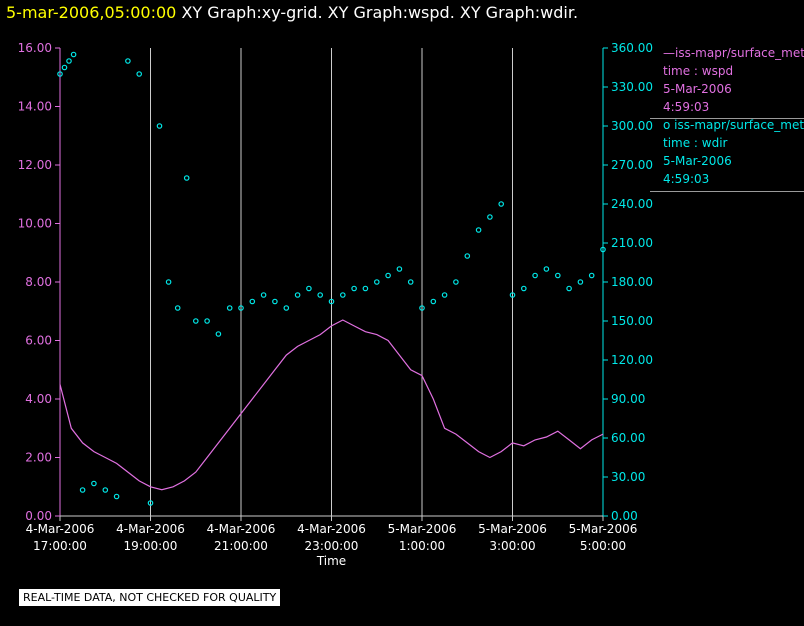 The height and width of the screenshot is (626, 804). I want to click on legend-wspd-date: 5-Mar-2006, so click(697, 89).